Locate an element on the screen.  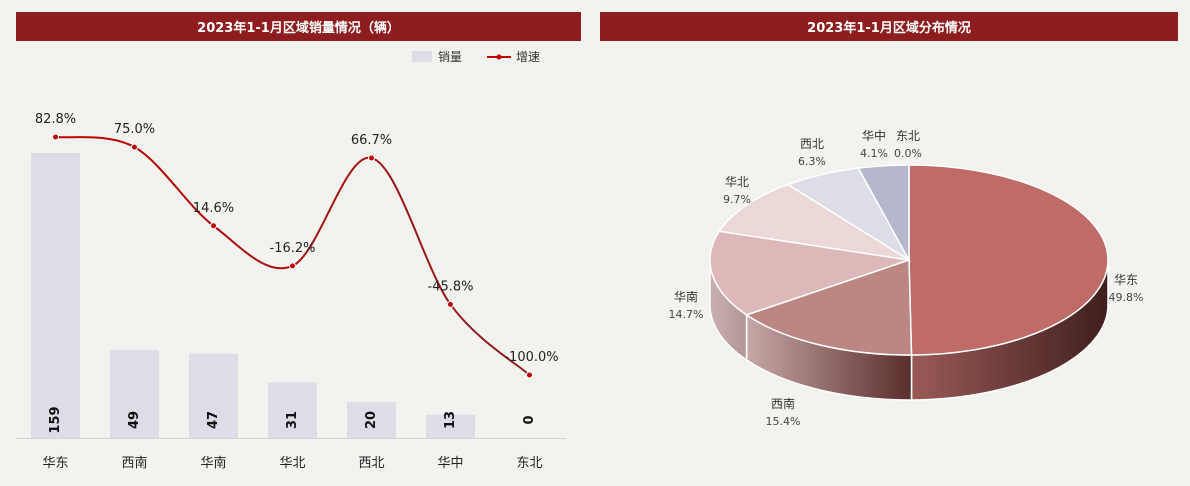
pie-label-value: 15.4% is located at coordinates (783, 421).